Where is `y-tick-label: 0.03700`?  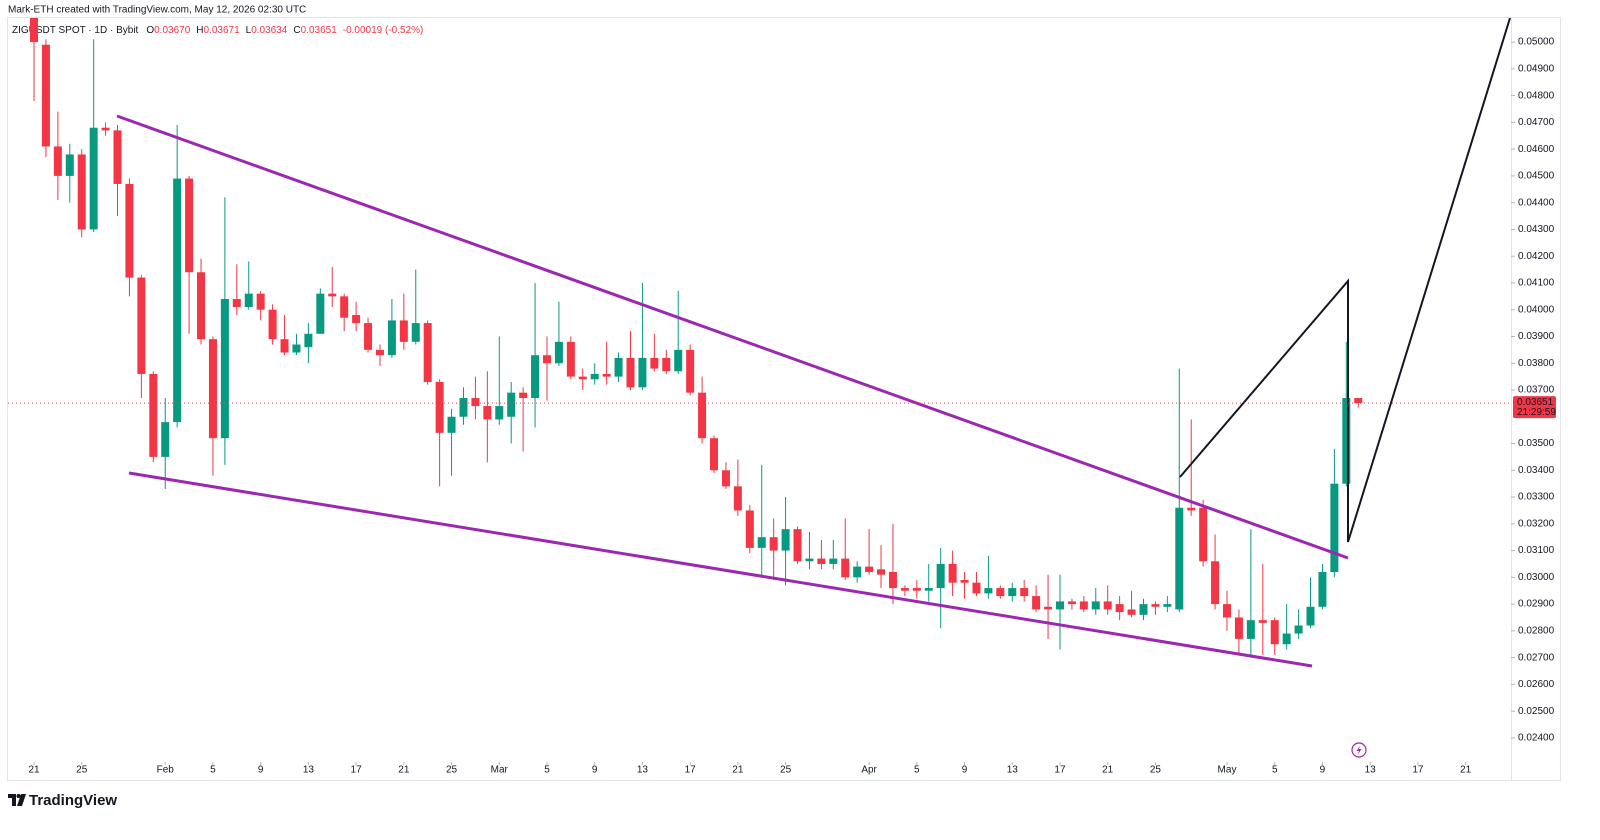
y-tick-label: 0.03700 is located at coordinates (1536, 390).